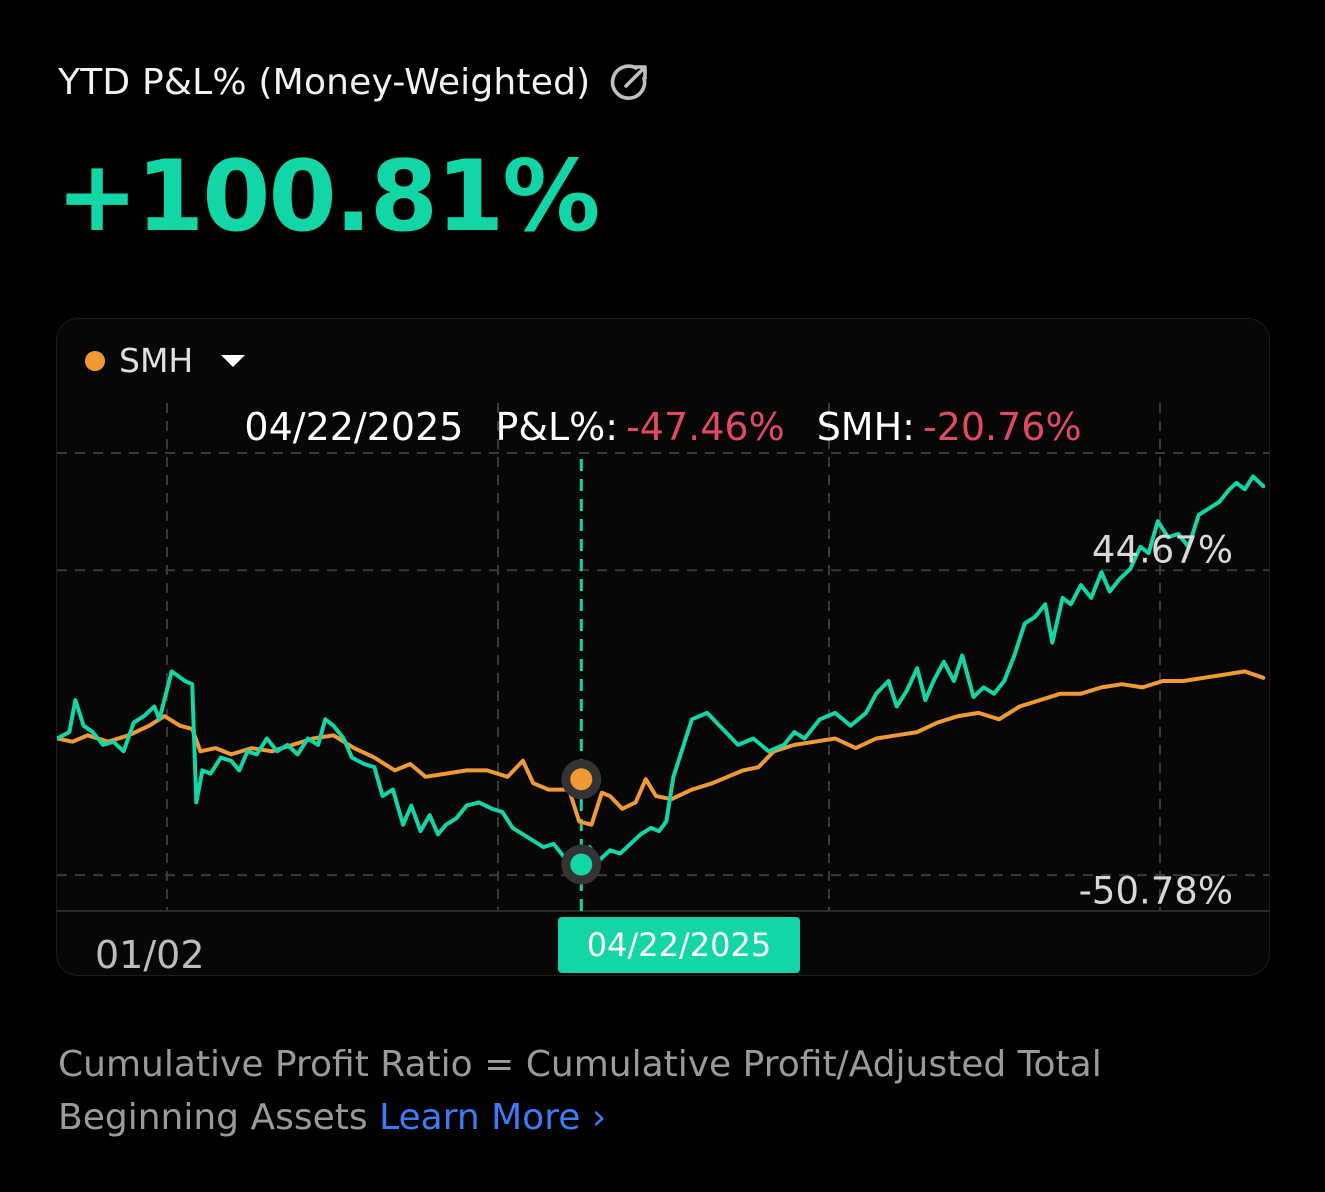 This screenshot has width=1325, height=1192. What do you see at coordinates (581, 779) in the screenshot?
I see `benchmark-cursor-marker` at bounding box center [581, 779].